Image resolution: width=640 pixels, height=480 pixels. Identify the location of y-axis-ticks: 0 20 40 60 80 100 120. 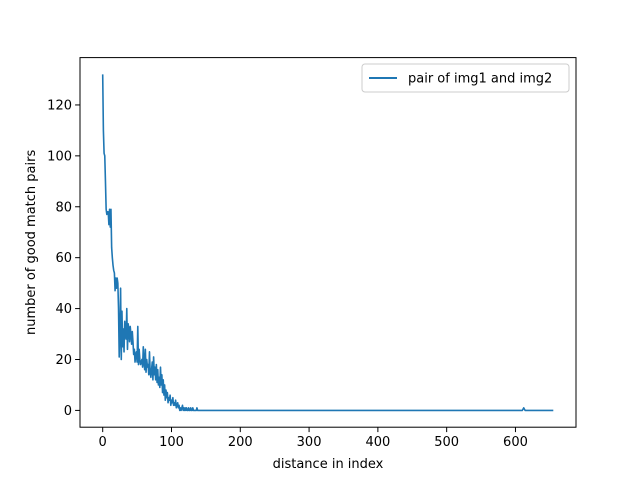
(63, 258).